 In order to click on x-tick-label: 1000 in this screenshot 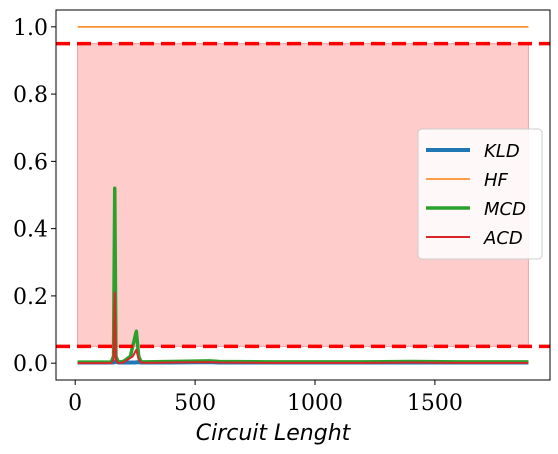, I will do `click(315, 403)`.